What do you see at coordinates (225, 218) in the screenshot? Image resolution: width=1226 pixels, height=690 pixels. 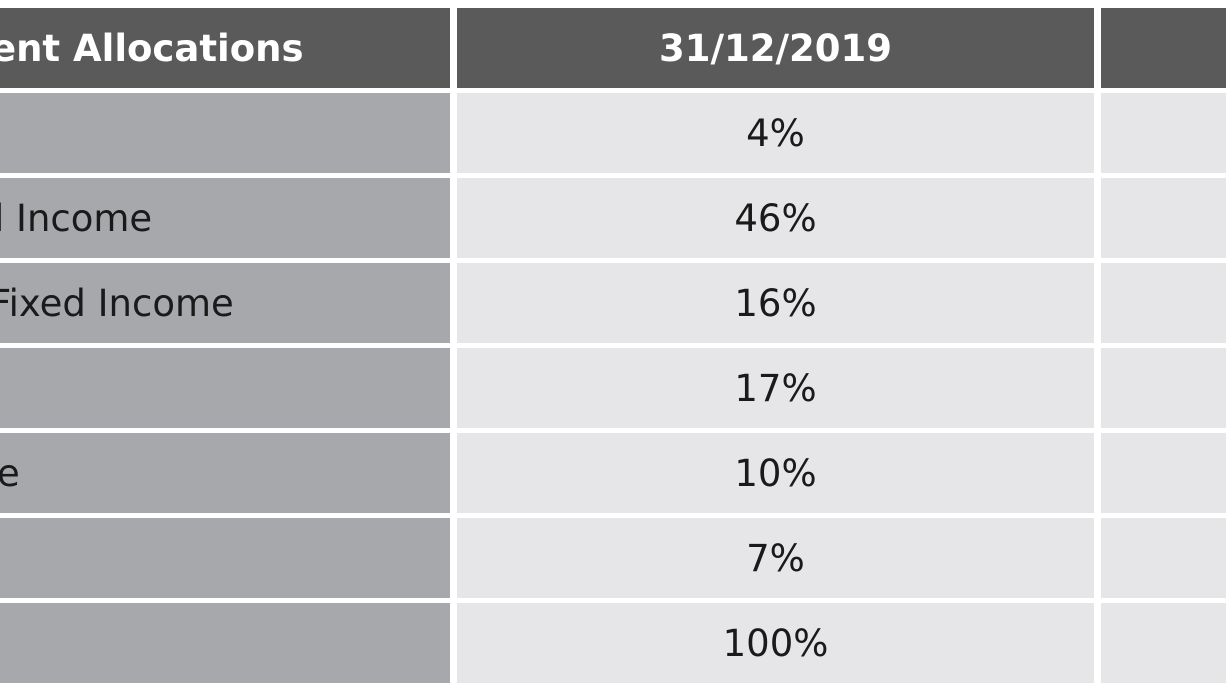 I see `row-1-label-cell: l Income` at bounding box center [225, 218].